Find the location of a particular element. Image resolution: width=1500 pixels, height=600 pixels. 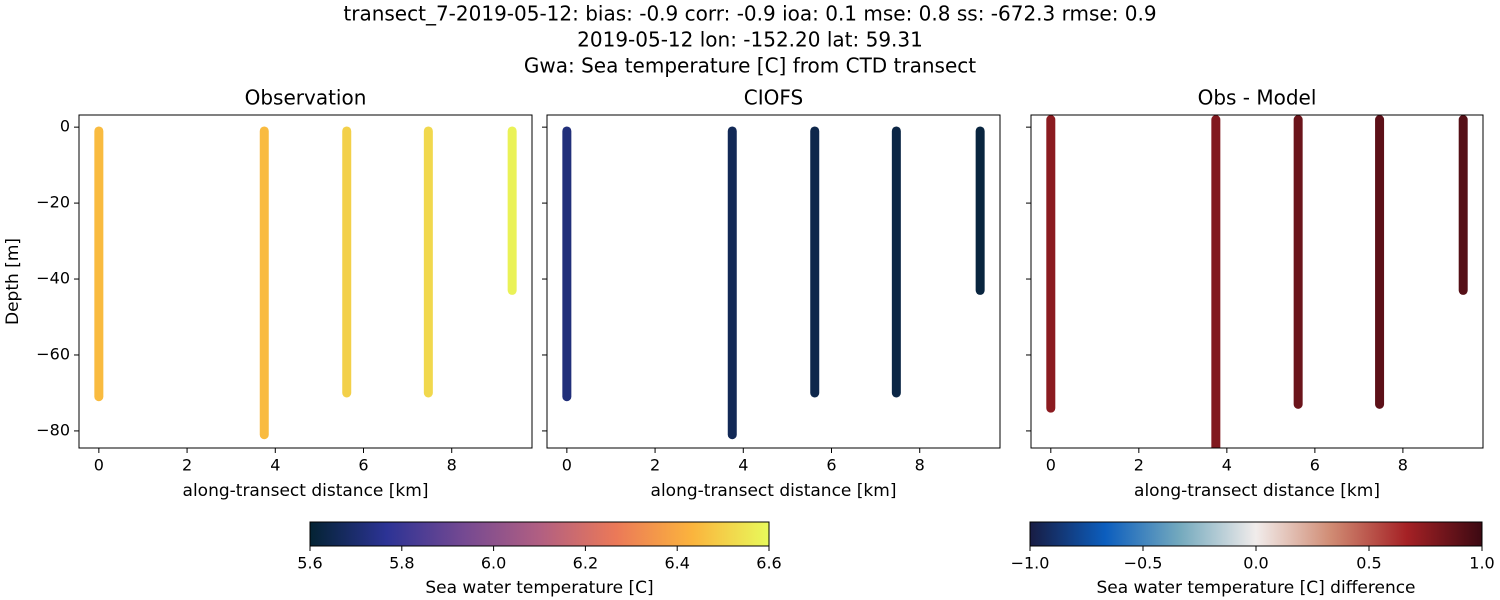

y-tick-label: −20 is located at coordinates (53, 202).